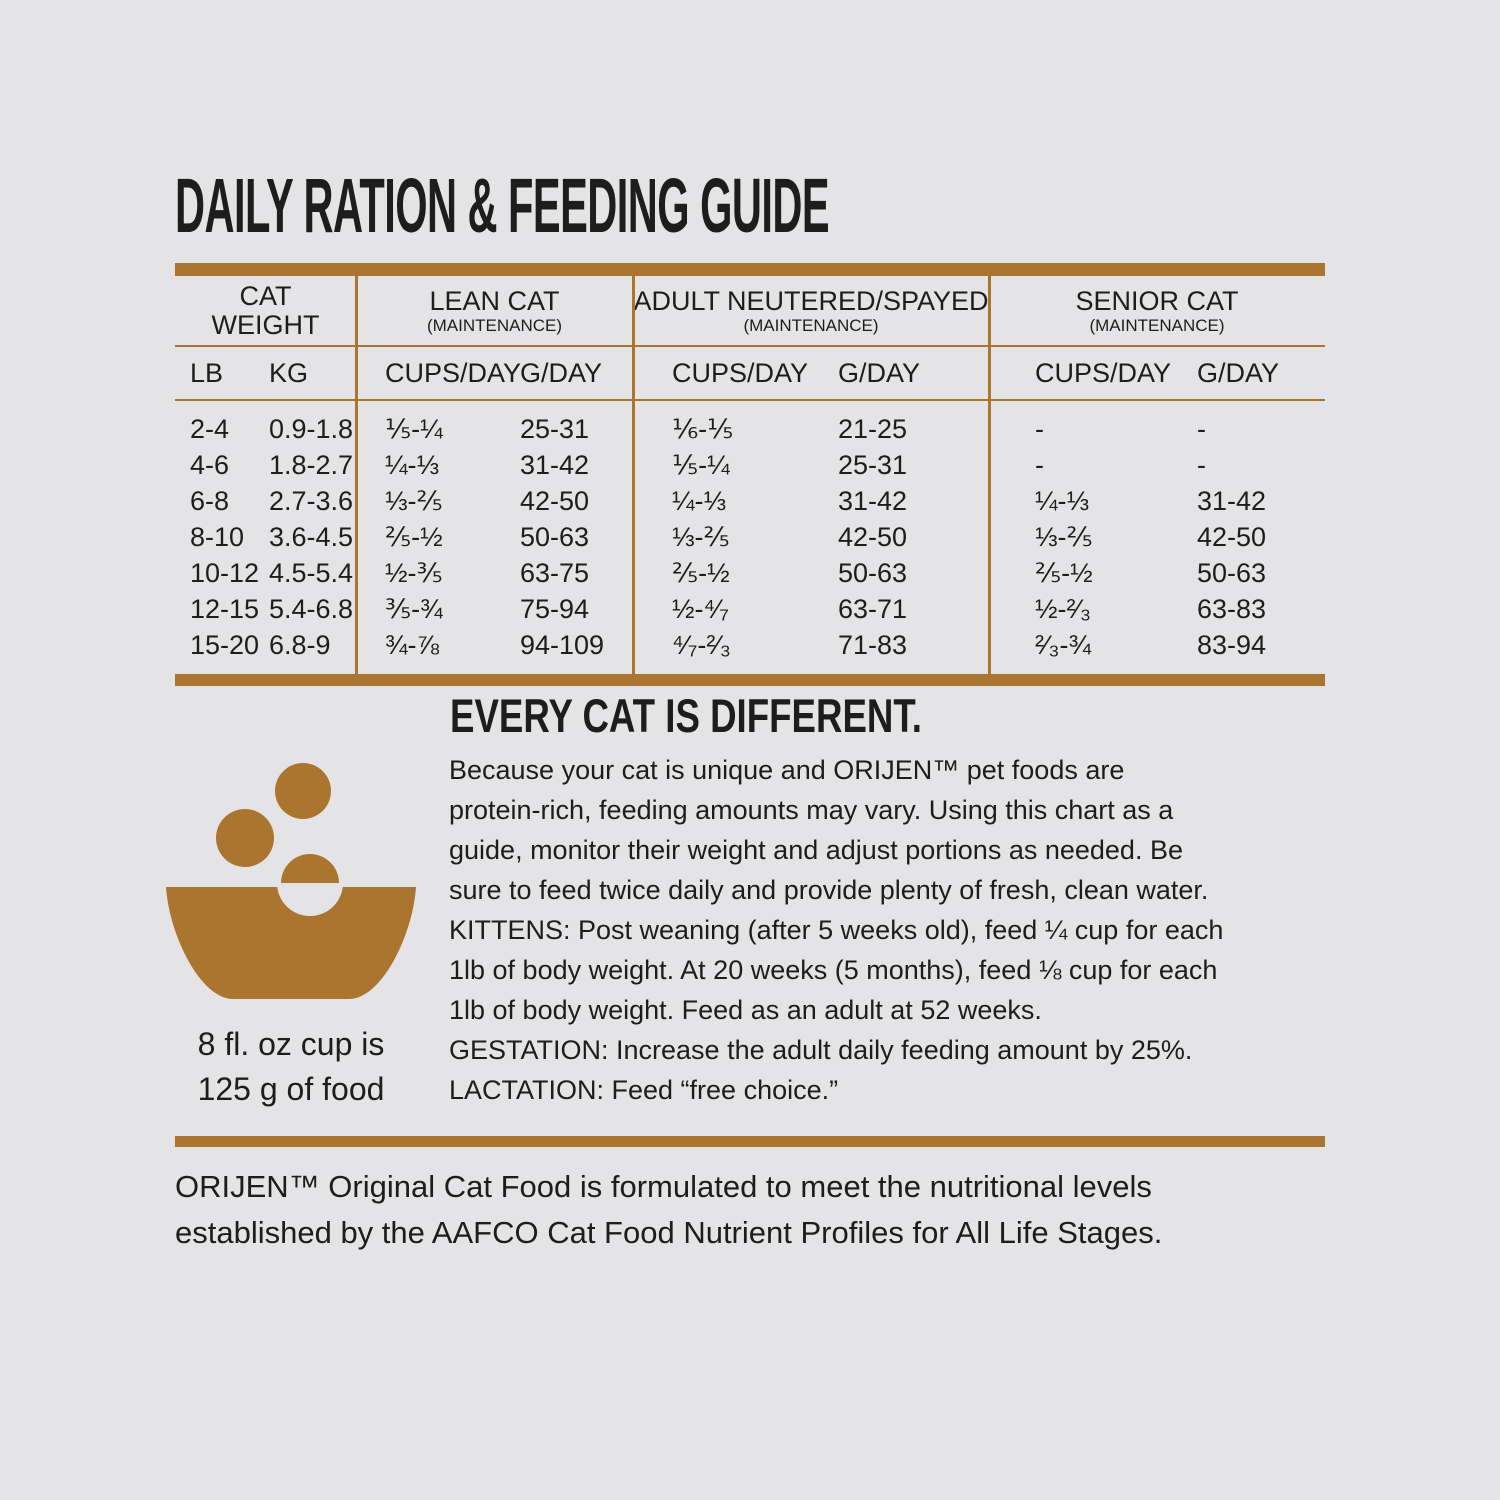 Image resolution: width=1500 pixels, height=1500 pixels. Describe the element at coordinates (750, 429) in the screenshot. I see `table-row: 2-4 0.9-1.8 ⅕-¼ 25-31 ⅙-⅕ 21-25 - -` at that location.